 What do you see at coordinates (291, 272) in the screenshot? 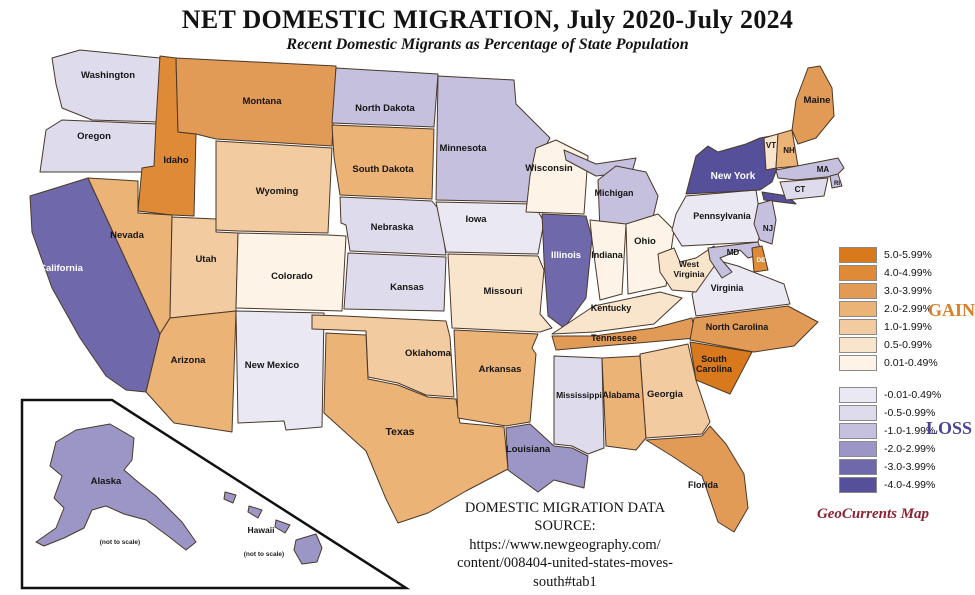
I see `state-shape-co` at bounding box center [291, 272].